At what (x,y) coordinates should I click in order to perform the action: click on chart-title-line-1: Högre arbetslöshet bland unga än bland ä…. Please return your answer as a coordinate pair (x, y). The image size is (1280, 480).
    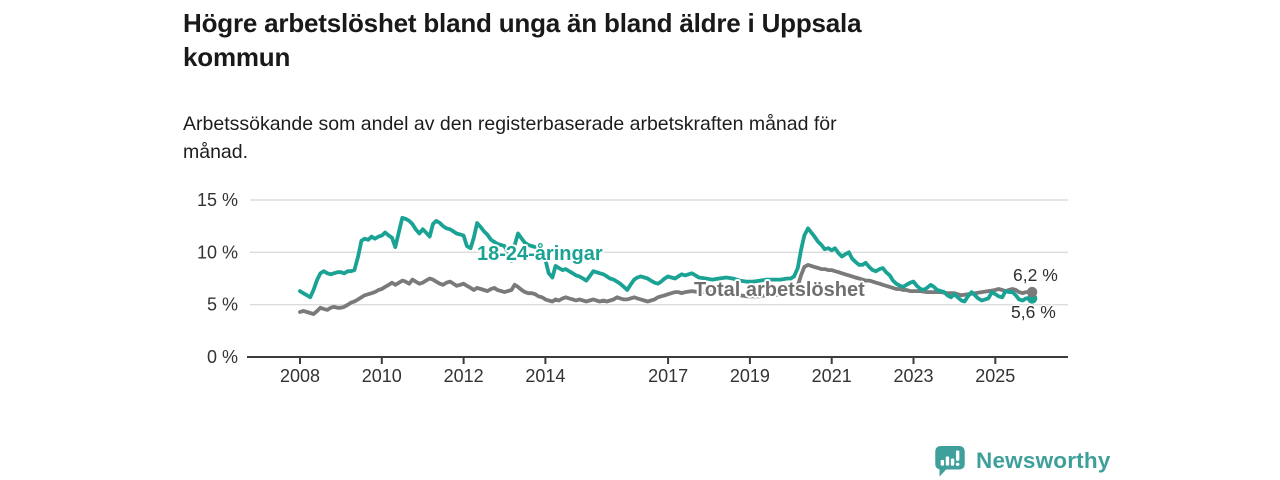
    Looking at the image, I should click on (522, 23).